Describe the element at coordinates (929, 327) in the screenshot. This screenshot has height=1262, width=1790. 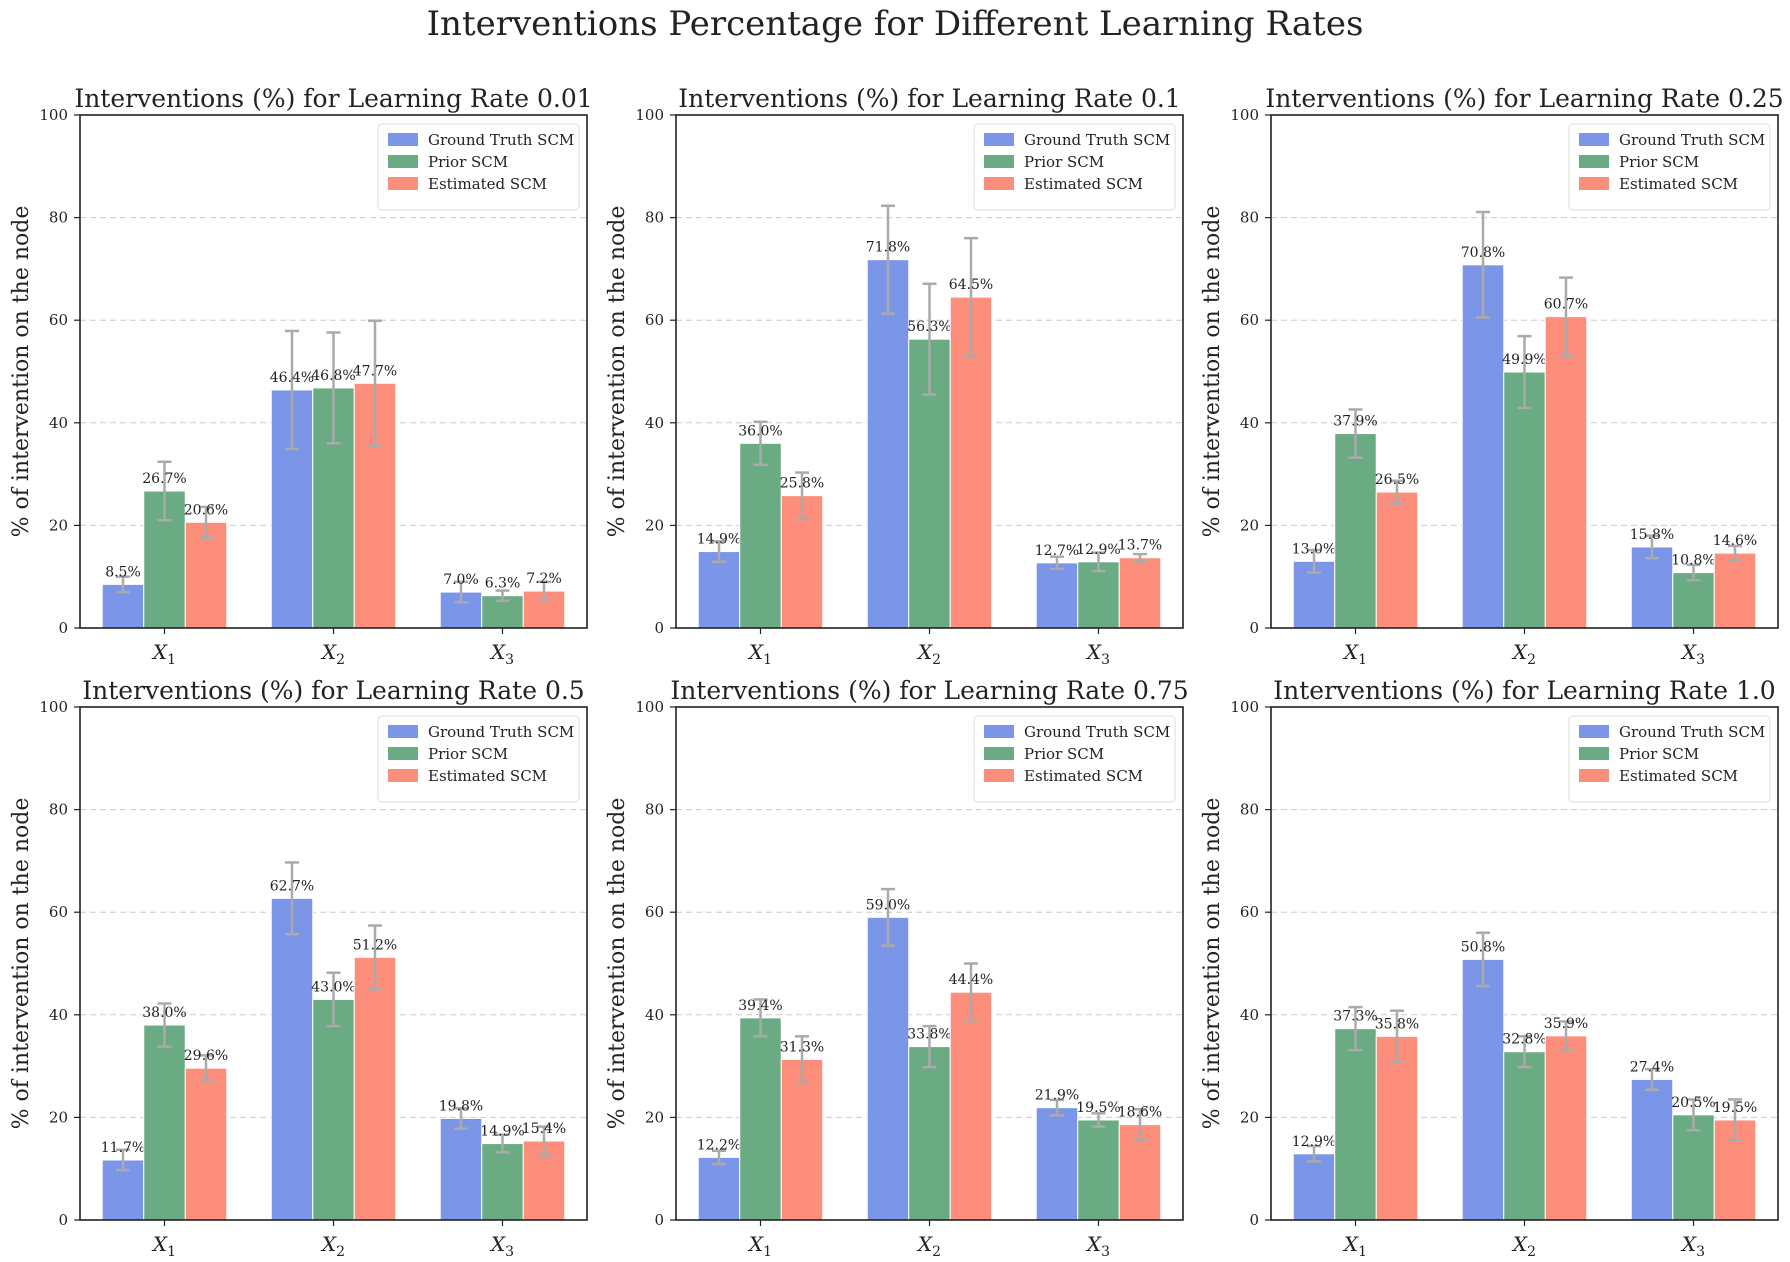
I see `value-label: 56.3%` at that location.